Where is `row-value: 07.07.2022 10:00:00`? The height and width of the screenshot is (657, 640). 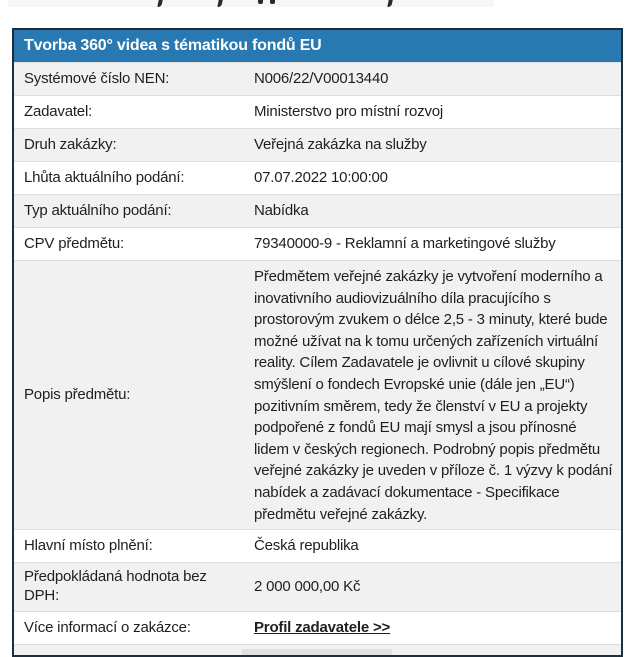
row-value: 07.07.2022 10:00:00 is located at coordinates (321, 177).